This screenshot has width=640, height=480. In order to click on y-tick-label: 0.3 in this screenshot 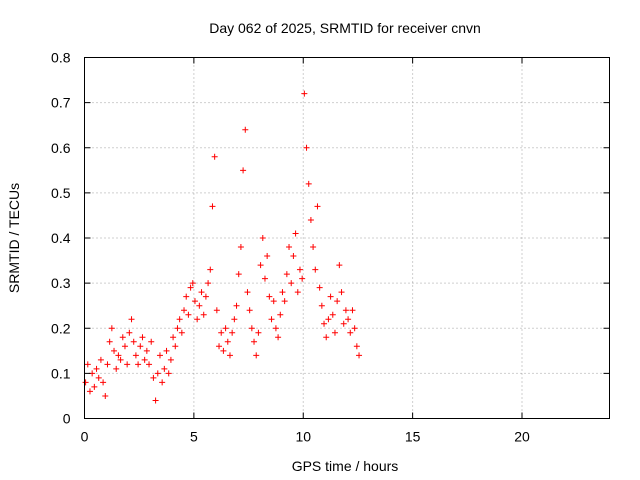, I will do `click(61, 283)`.